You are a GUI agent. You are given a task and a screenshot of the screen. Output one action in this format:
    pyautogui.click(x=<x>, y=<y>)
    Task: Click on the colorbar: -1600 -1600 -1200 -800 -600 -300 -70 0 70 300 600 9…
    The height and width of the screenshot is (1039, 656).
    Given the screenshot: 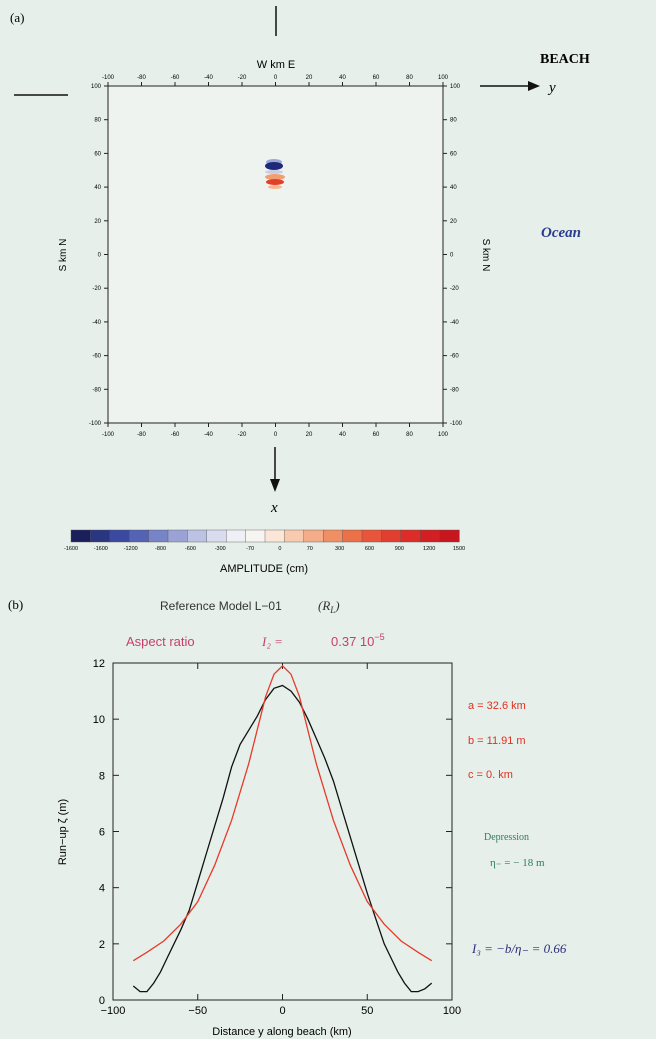 What is the action you would take?
    pyautogui.click(x=264, y=540)
    